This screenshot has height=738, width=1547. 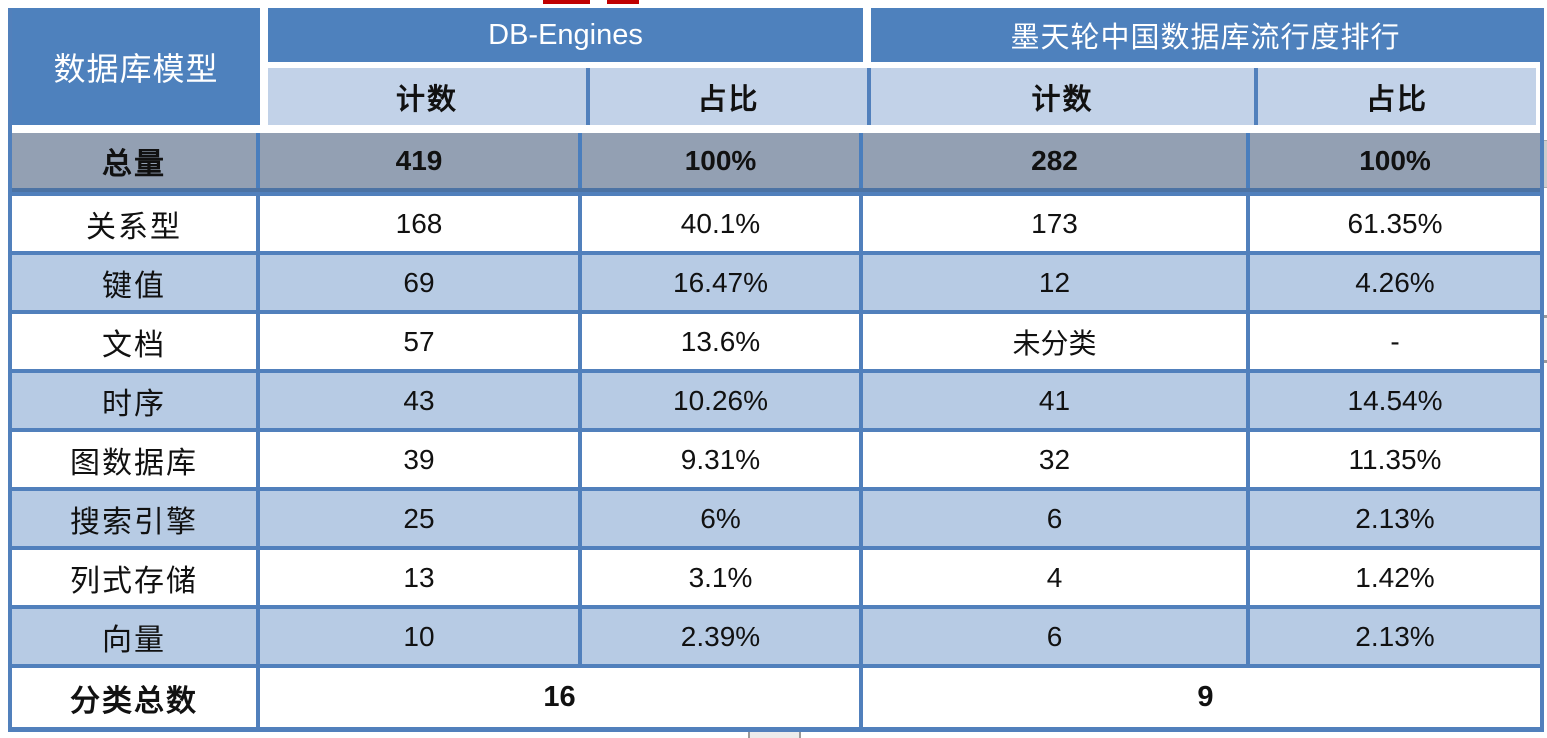 I want to click on table-cell: 4, so click(x=1056, y=577).